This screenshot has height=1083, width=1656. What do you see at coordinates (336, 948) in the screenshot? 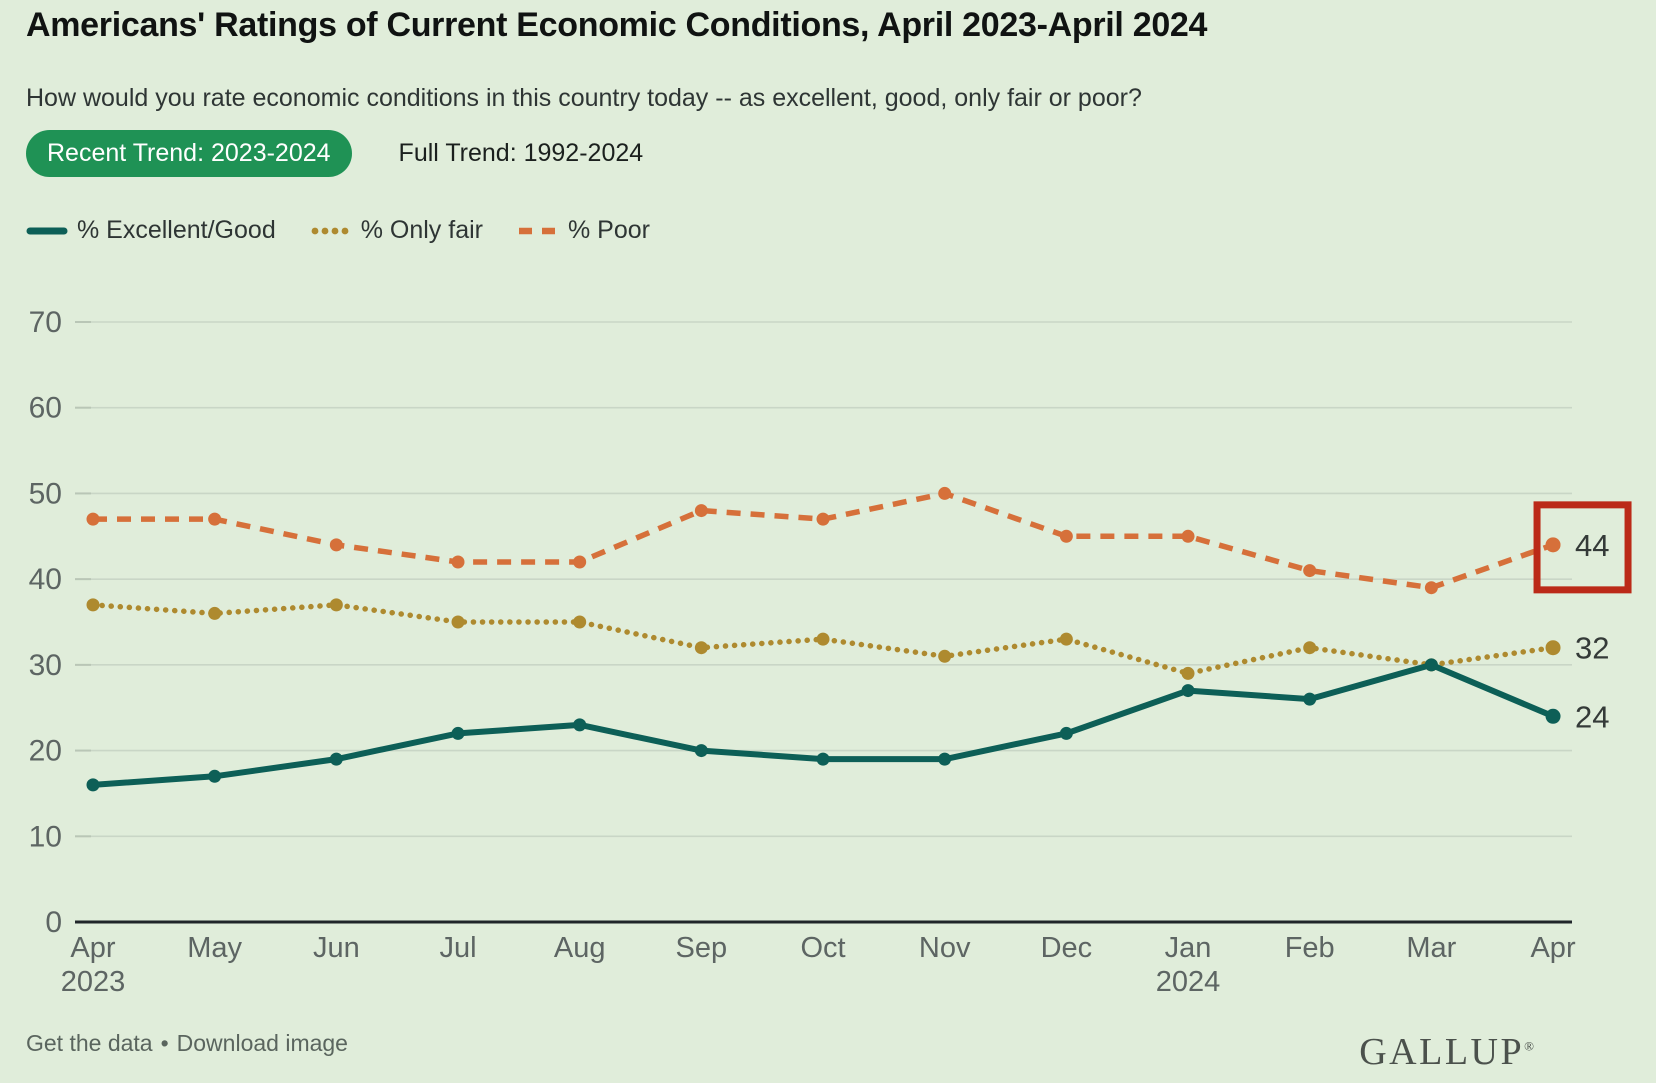
I see `x-tick-label: Jun` at bounding box center [336, 948].